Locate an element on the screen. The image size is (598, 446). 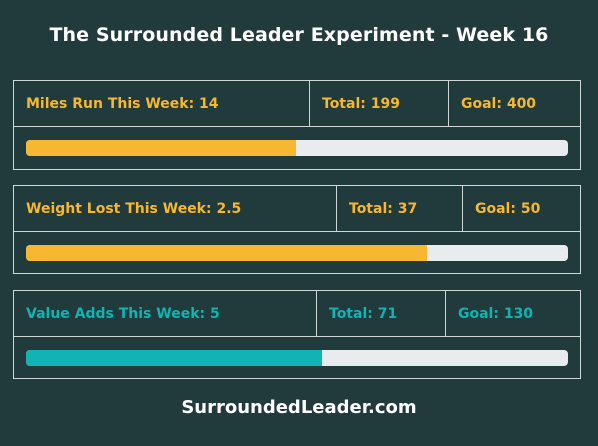
value-adds-progress-area is located at coordinates (297, 358).